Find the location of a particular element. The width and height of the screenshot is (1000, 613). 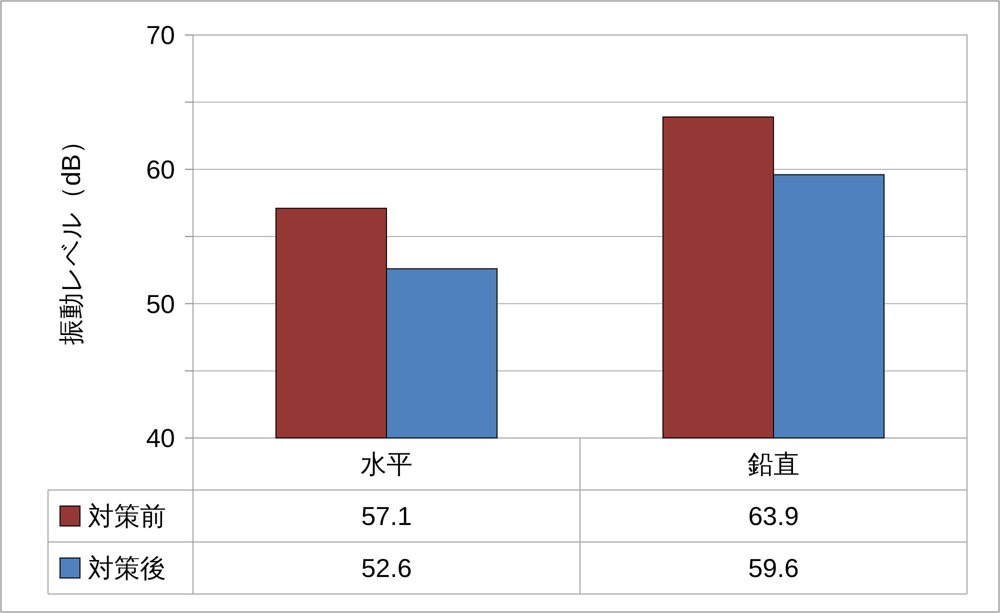

y-tick-label: 50 is located at coordinates (160, 303).